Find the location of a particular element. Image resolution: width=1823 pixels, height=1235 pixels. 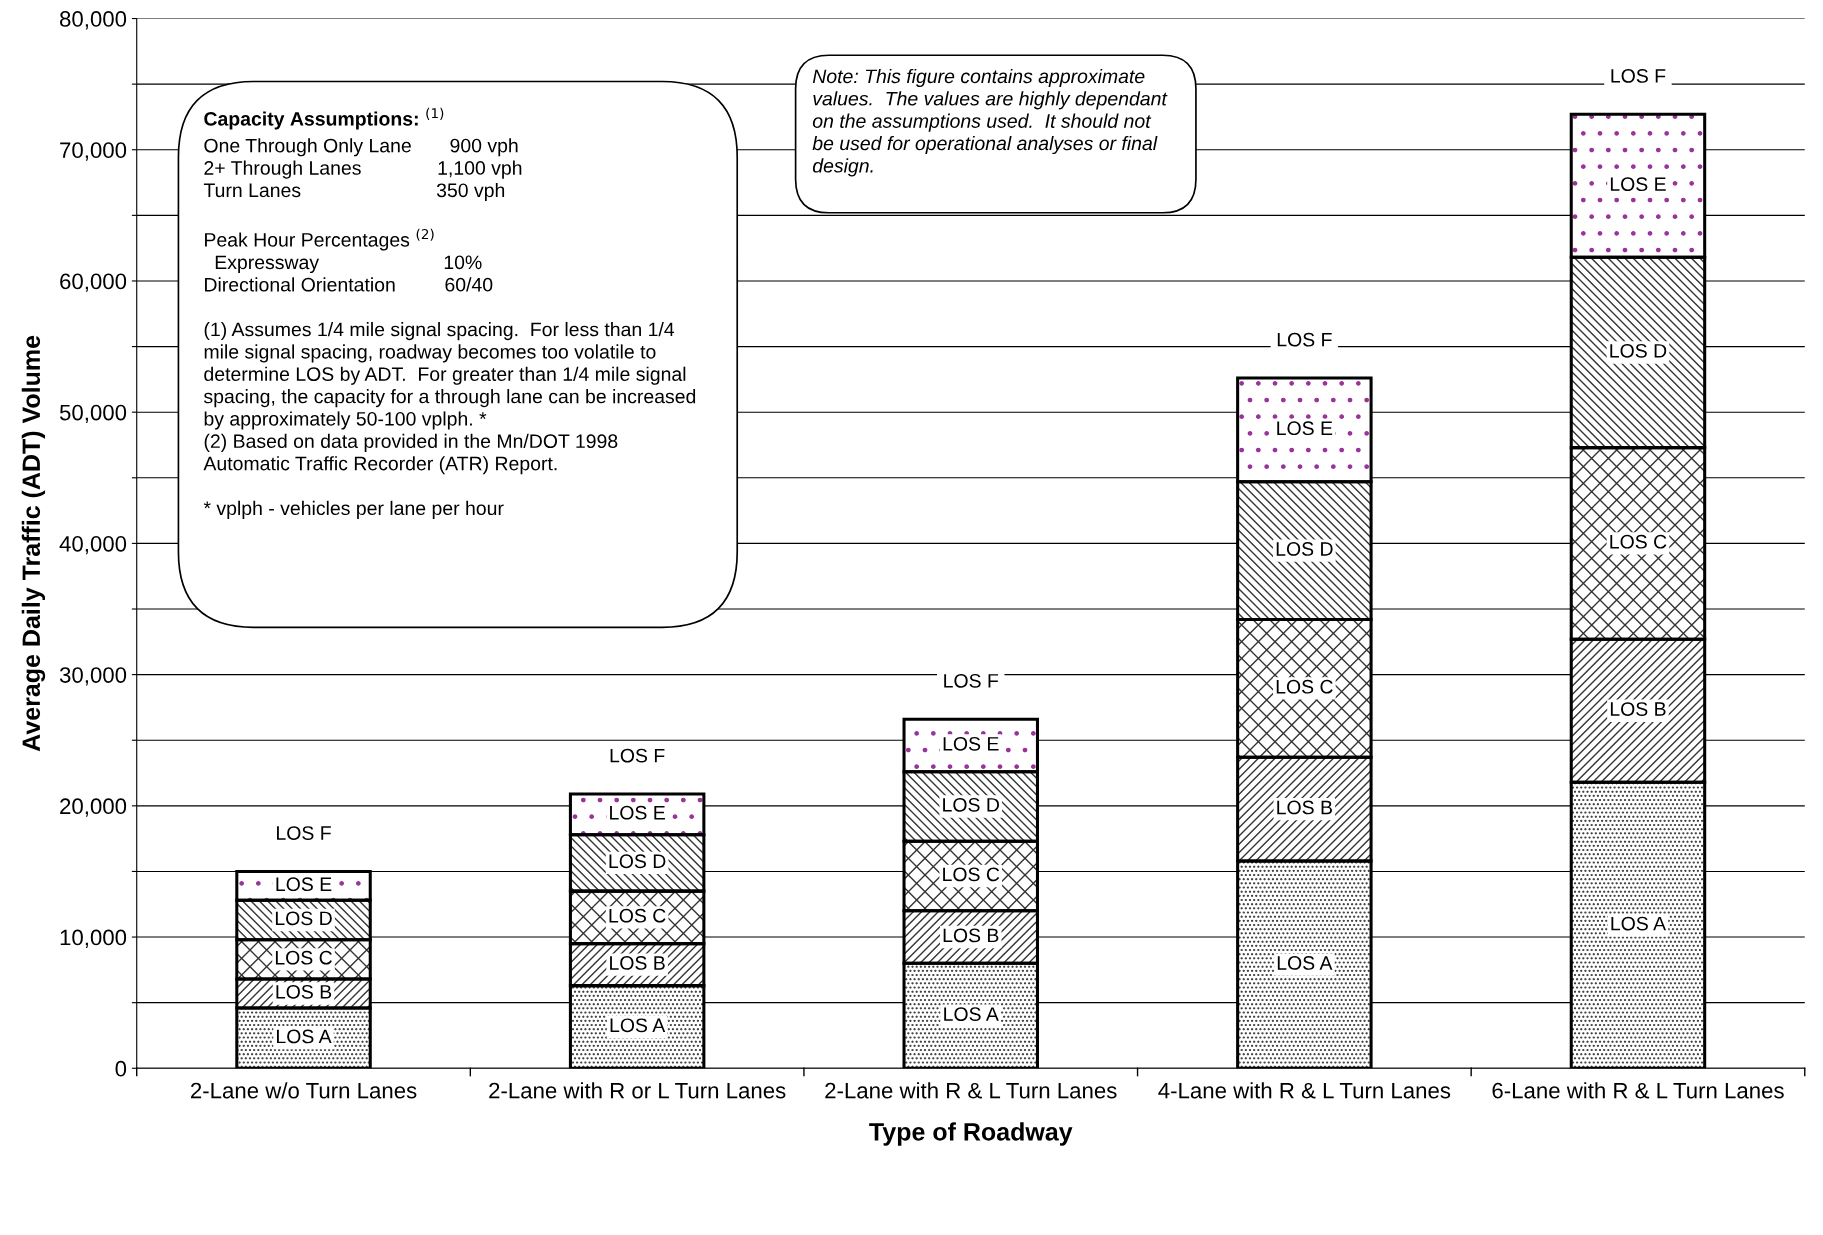

x-tick-label: 2-Lane with R & L Turn Lanes is located at coordinates (971, 1090).